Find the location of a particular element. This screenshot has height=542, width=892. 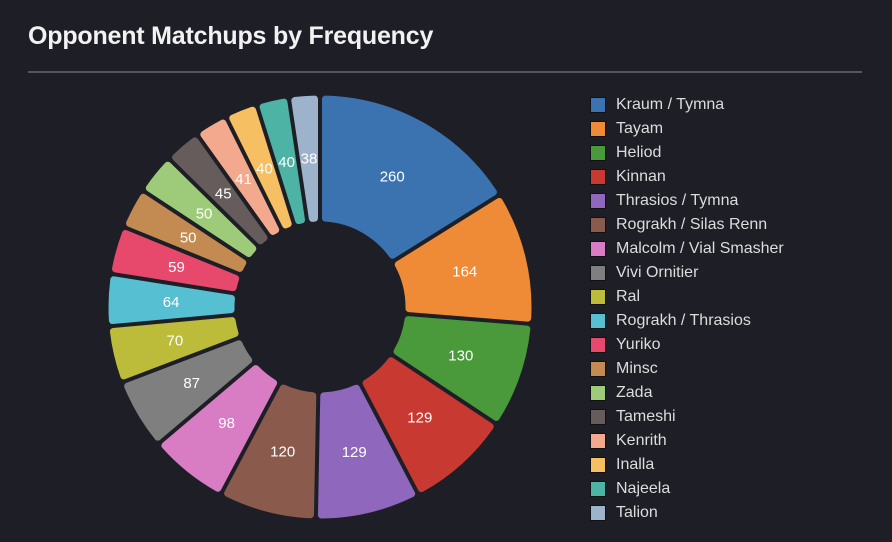

slice-rograkh-thrasios is located at coordinates (171, 300).